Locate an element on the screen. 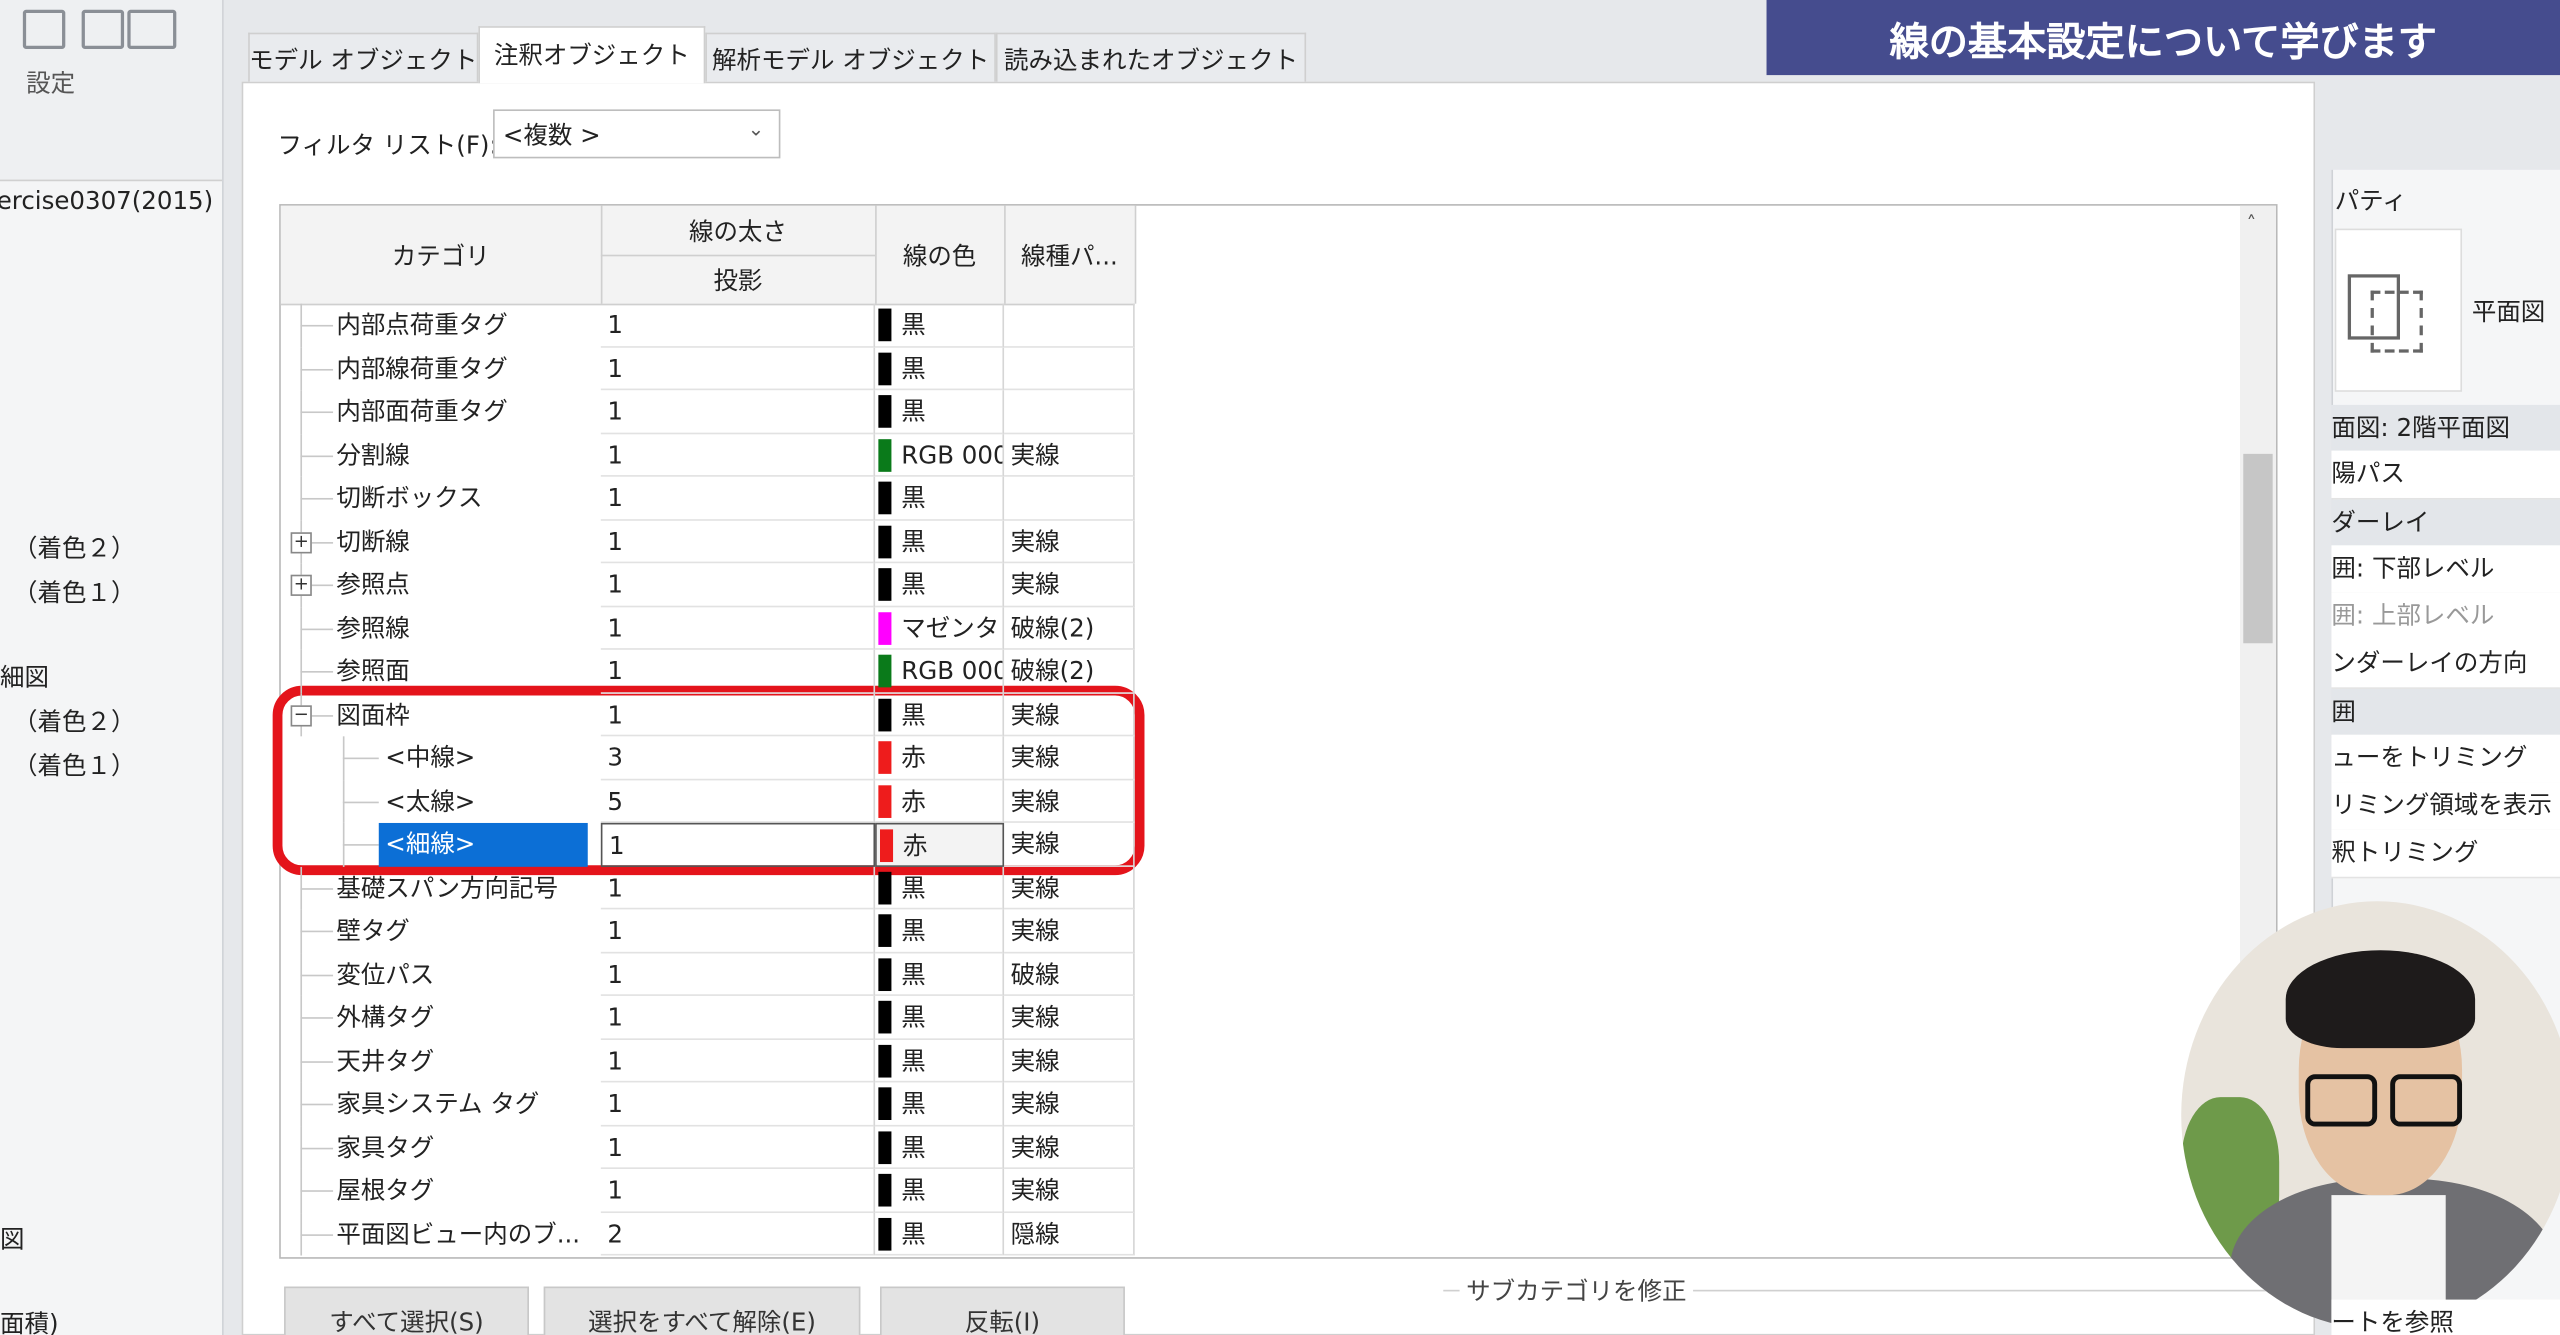  table-row: 平面図ビュー内のブ... 2 黒隠線 is located at coordinates (708, 1234).